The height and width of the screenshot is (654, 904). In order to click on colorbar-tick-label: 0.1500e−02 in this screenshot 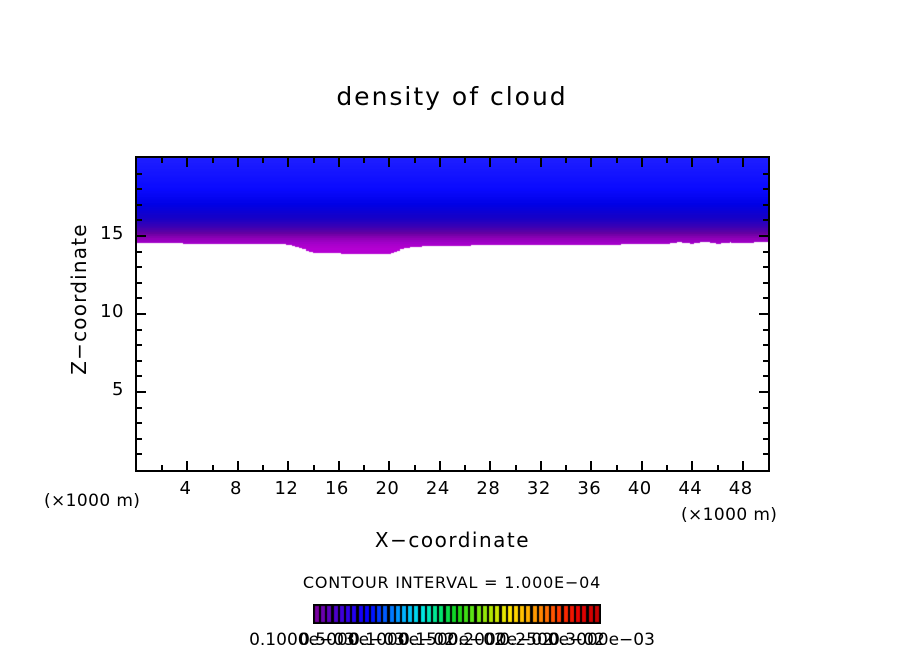, I will do `click(452, 640)`.